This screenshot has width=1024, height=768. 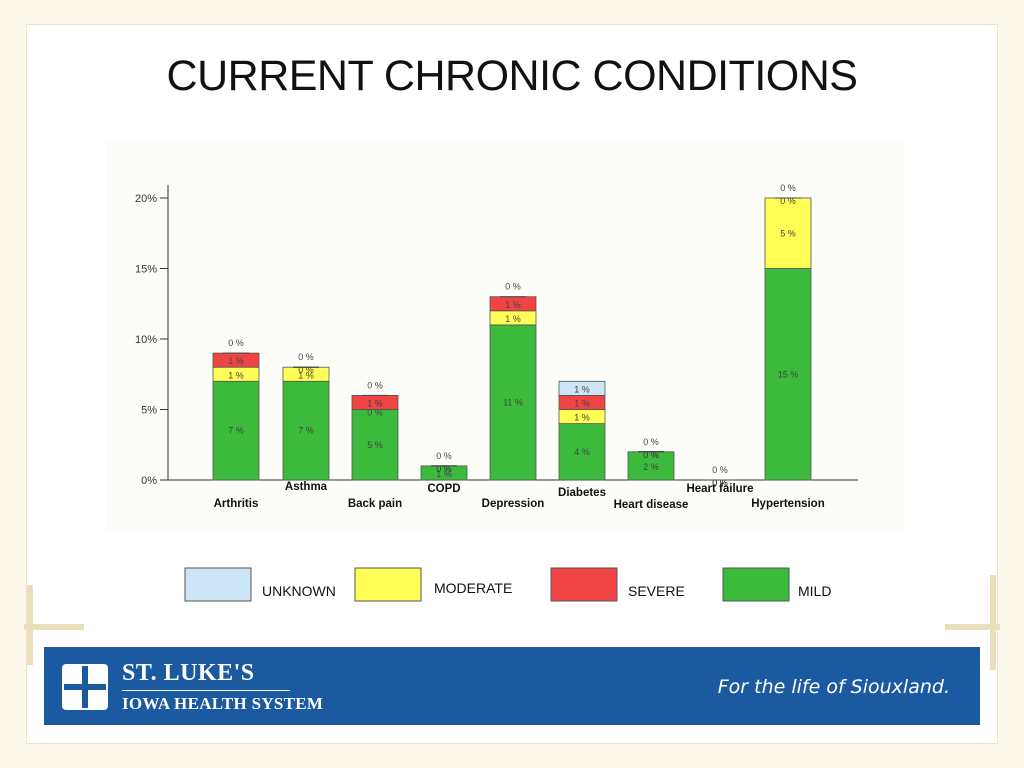 What do you see at coordinates (513, 319) in the screenshot?
I see `data-label-depression-moderate: 1 %` at bounding box center [513, 319].